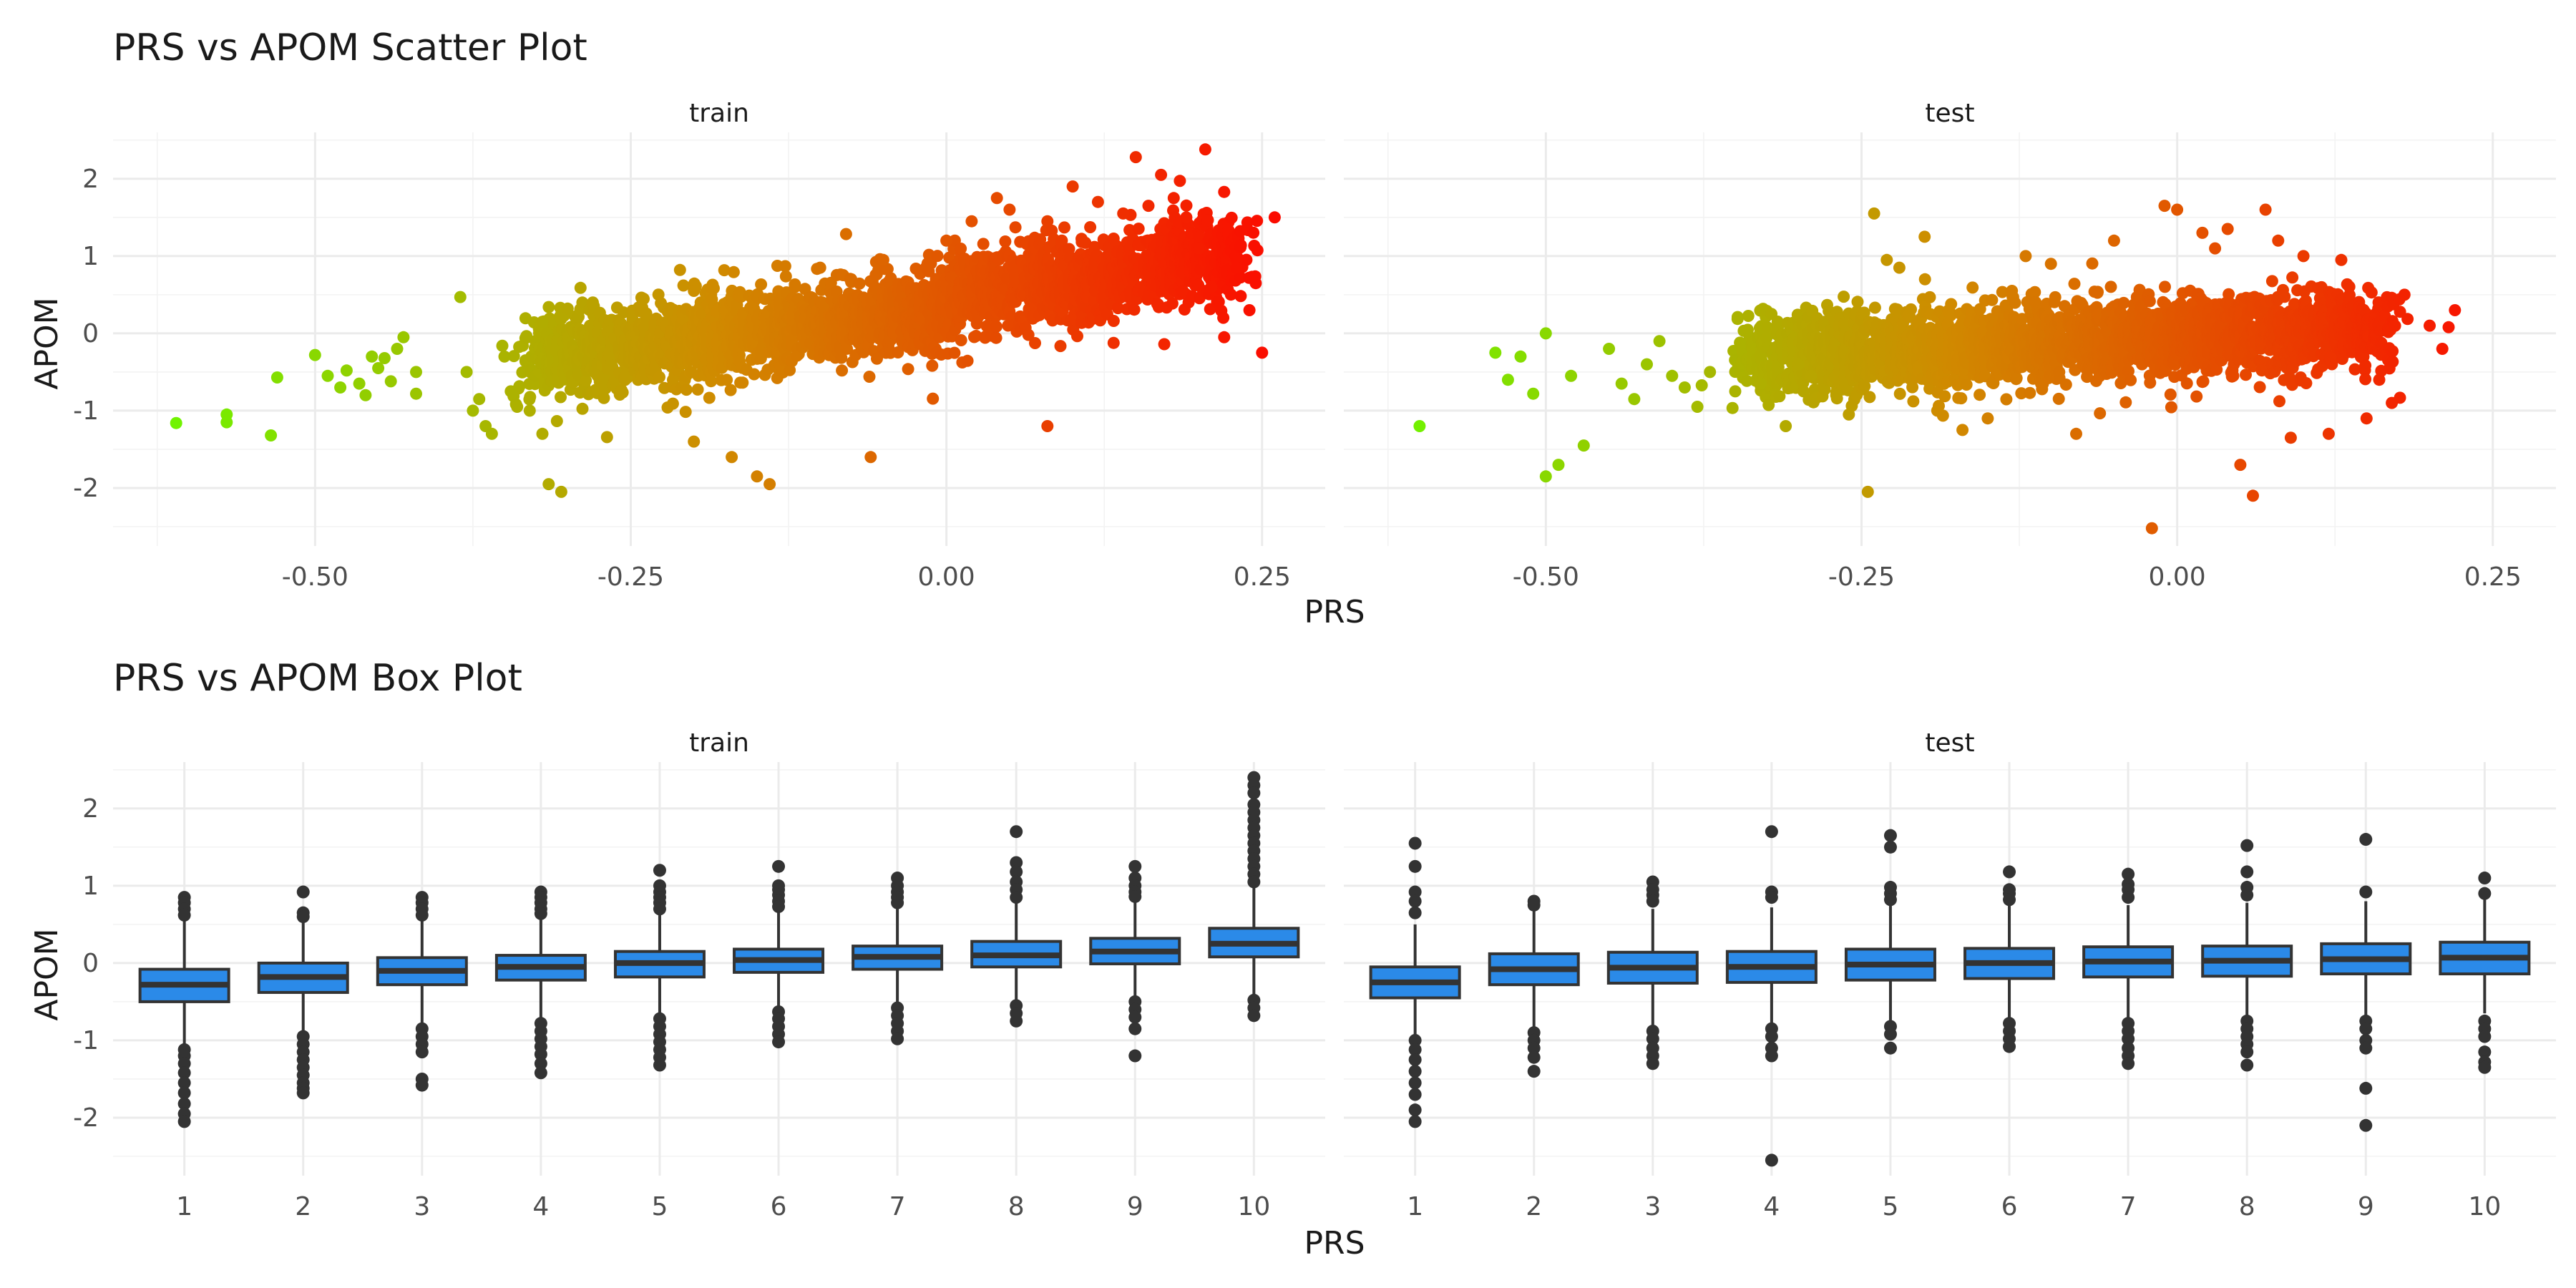  Describe the element at coordinates (90, 333) in the screenshot. I see `y-tick-label: 0` at that location.